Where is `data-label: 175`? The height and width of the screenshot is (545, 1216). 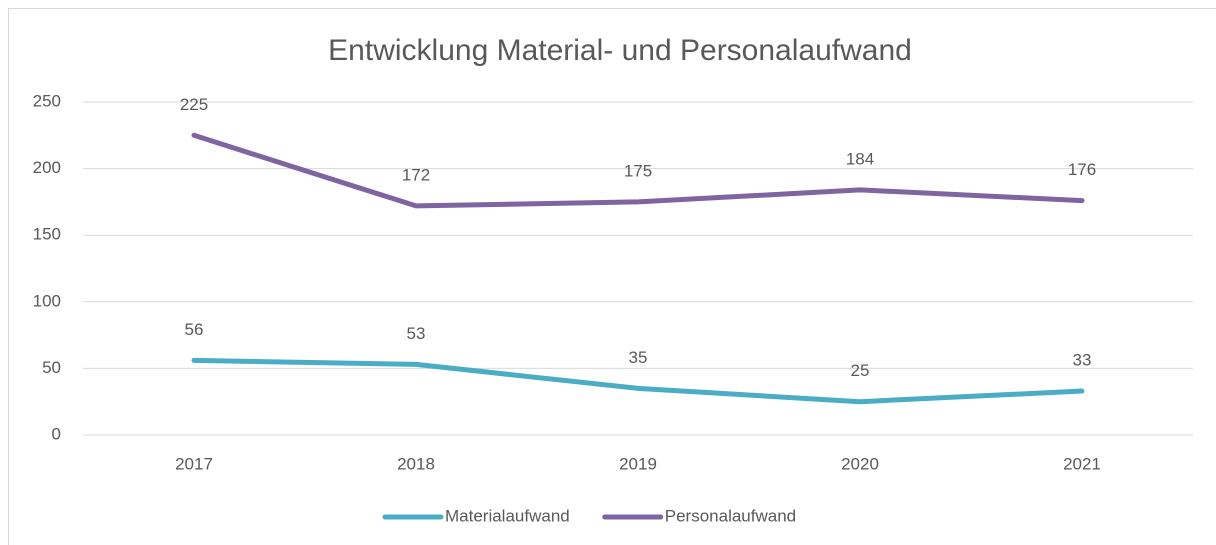 data-label: 175 is located at coordinates (638, 170).